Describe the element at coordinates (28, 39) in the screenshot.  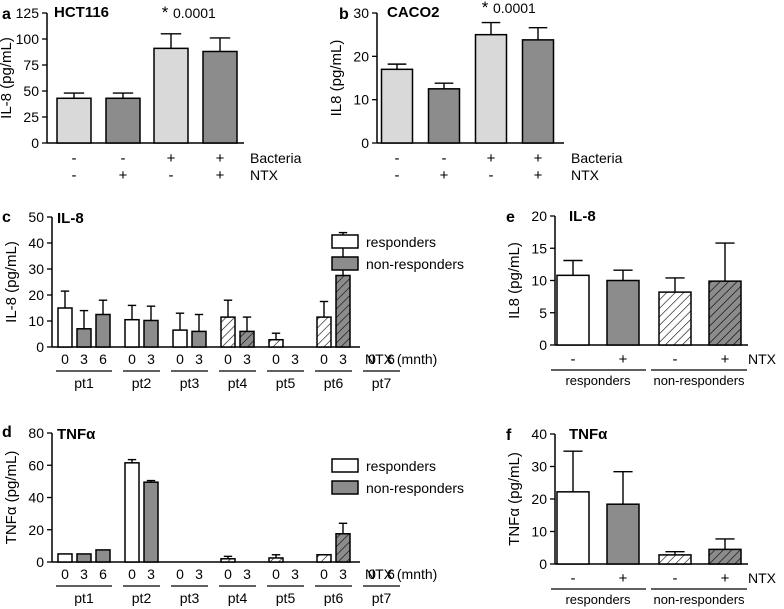
I see `y-tick-label: 100` at that location.